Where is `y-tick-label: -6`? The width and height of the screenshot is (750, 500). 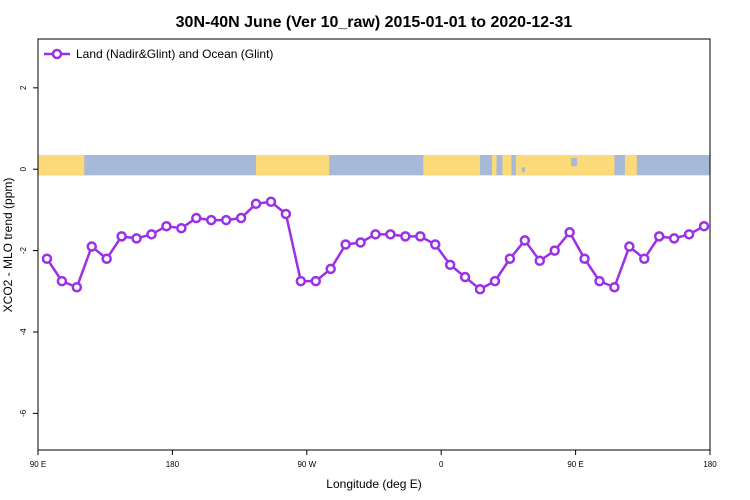 y-tick-label: -6 is located at coordinates (23, 413).